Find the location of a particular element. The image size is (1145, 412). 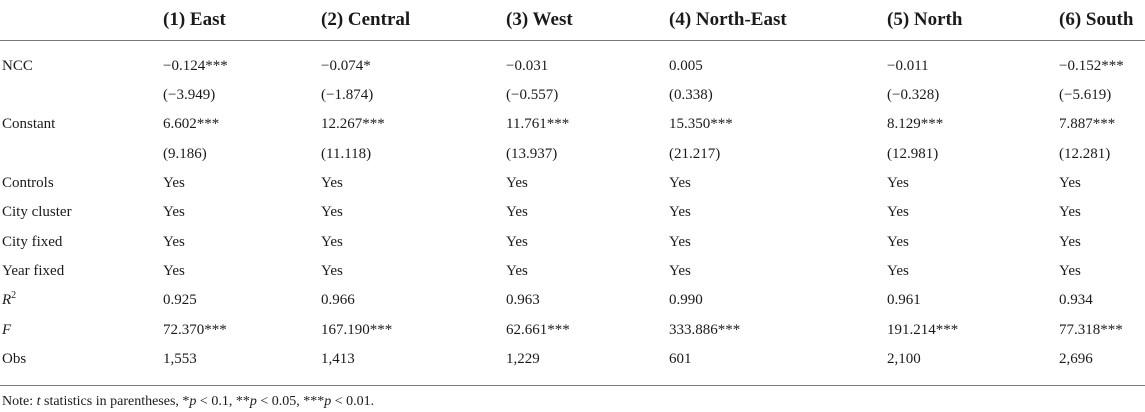

table-cell: −0.124*** is located at coordinates (195, 65).